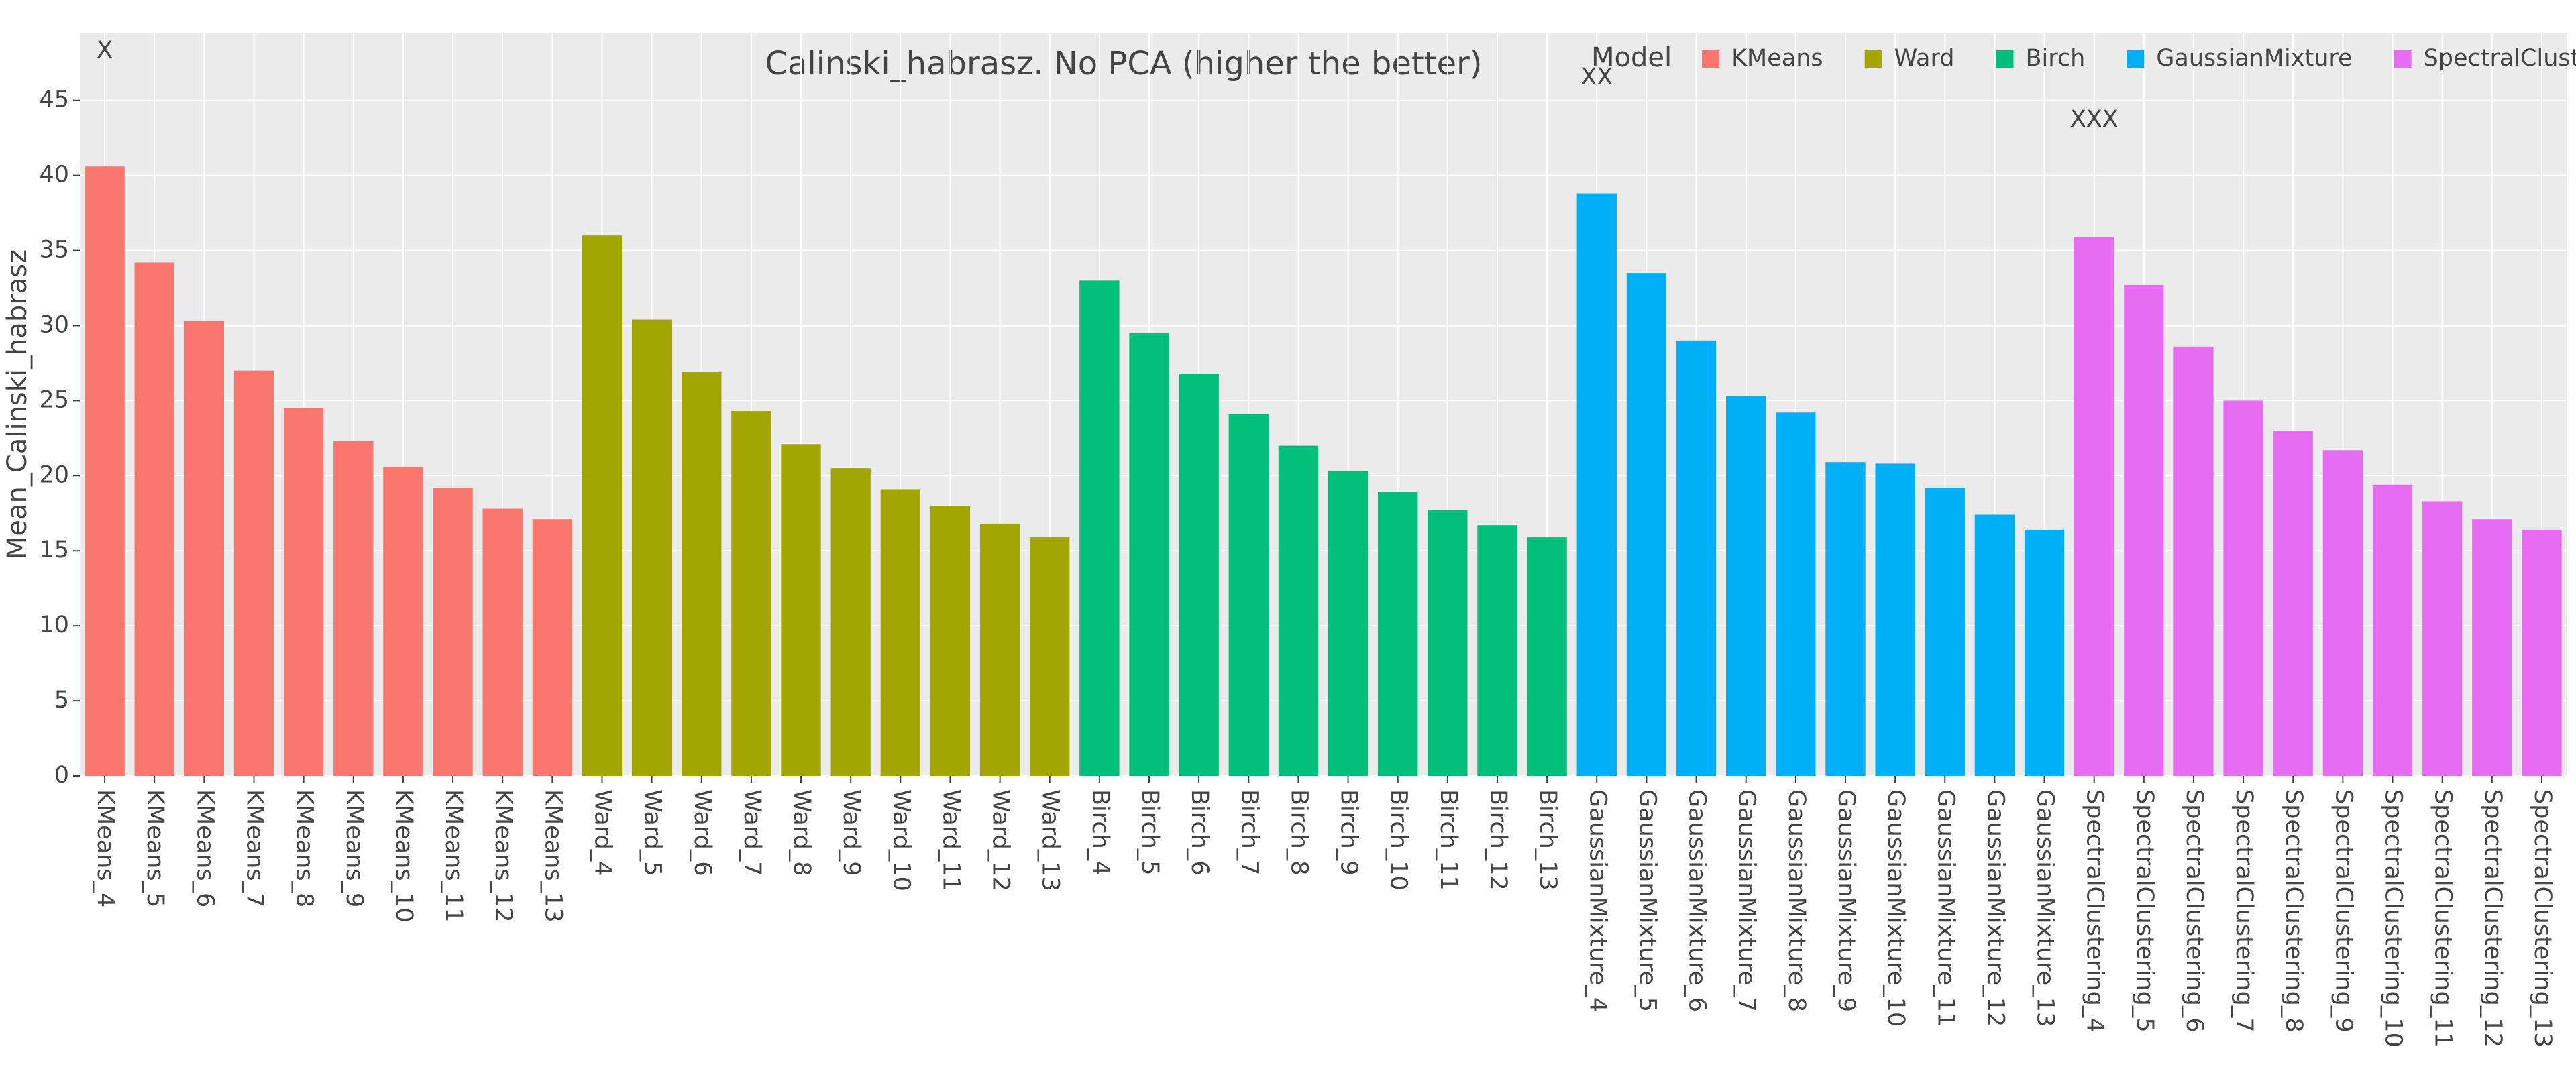  Describe the element at coordinates (1646, 900) in the screenshot. I see `x-tick-label: GaussianMixture_5` at that location.